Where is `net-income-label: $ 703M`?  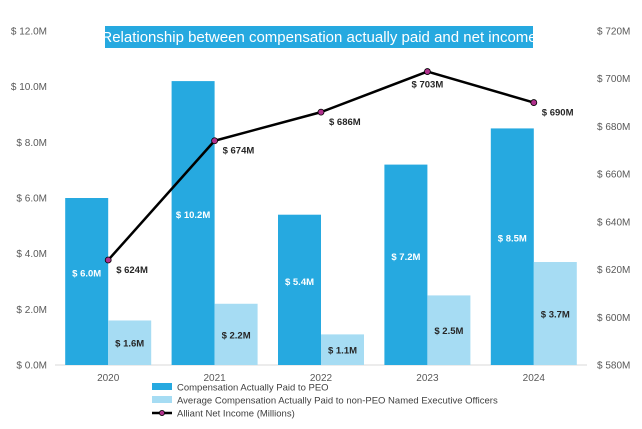 net-income-label: $ 703M is located at coordinates (428, 85).